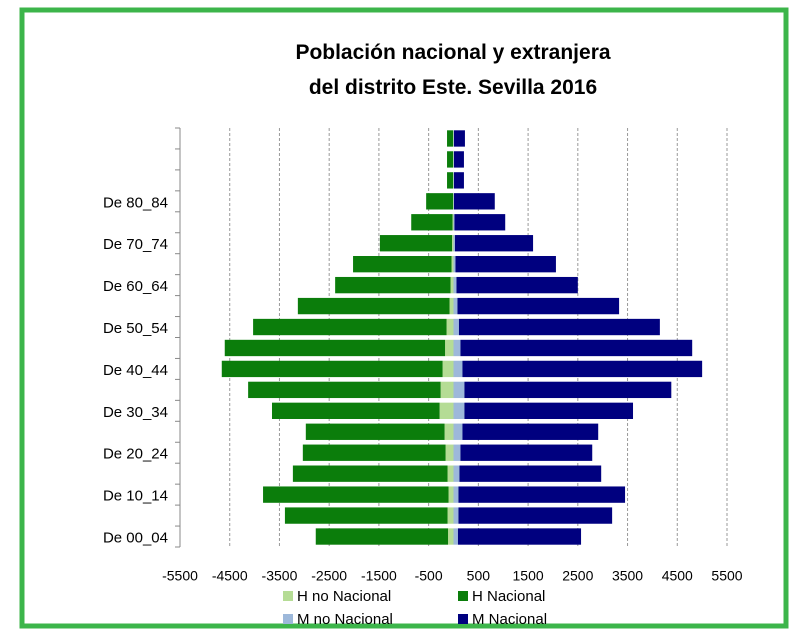  Describe the element at coordinates (627, 576) in the screenshot. I see `x-tick-label: 3500` at that location.